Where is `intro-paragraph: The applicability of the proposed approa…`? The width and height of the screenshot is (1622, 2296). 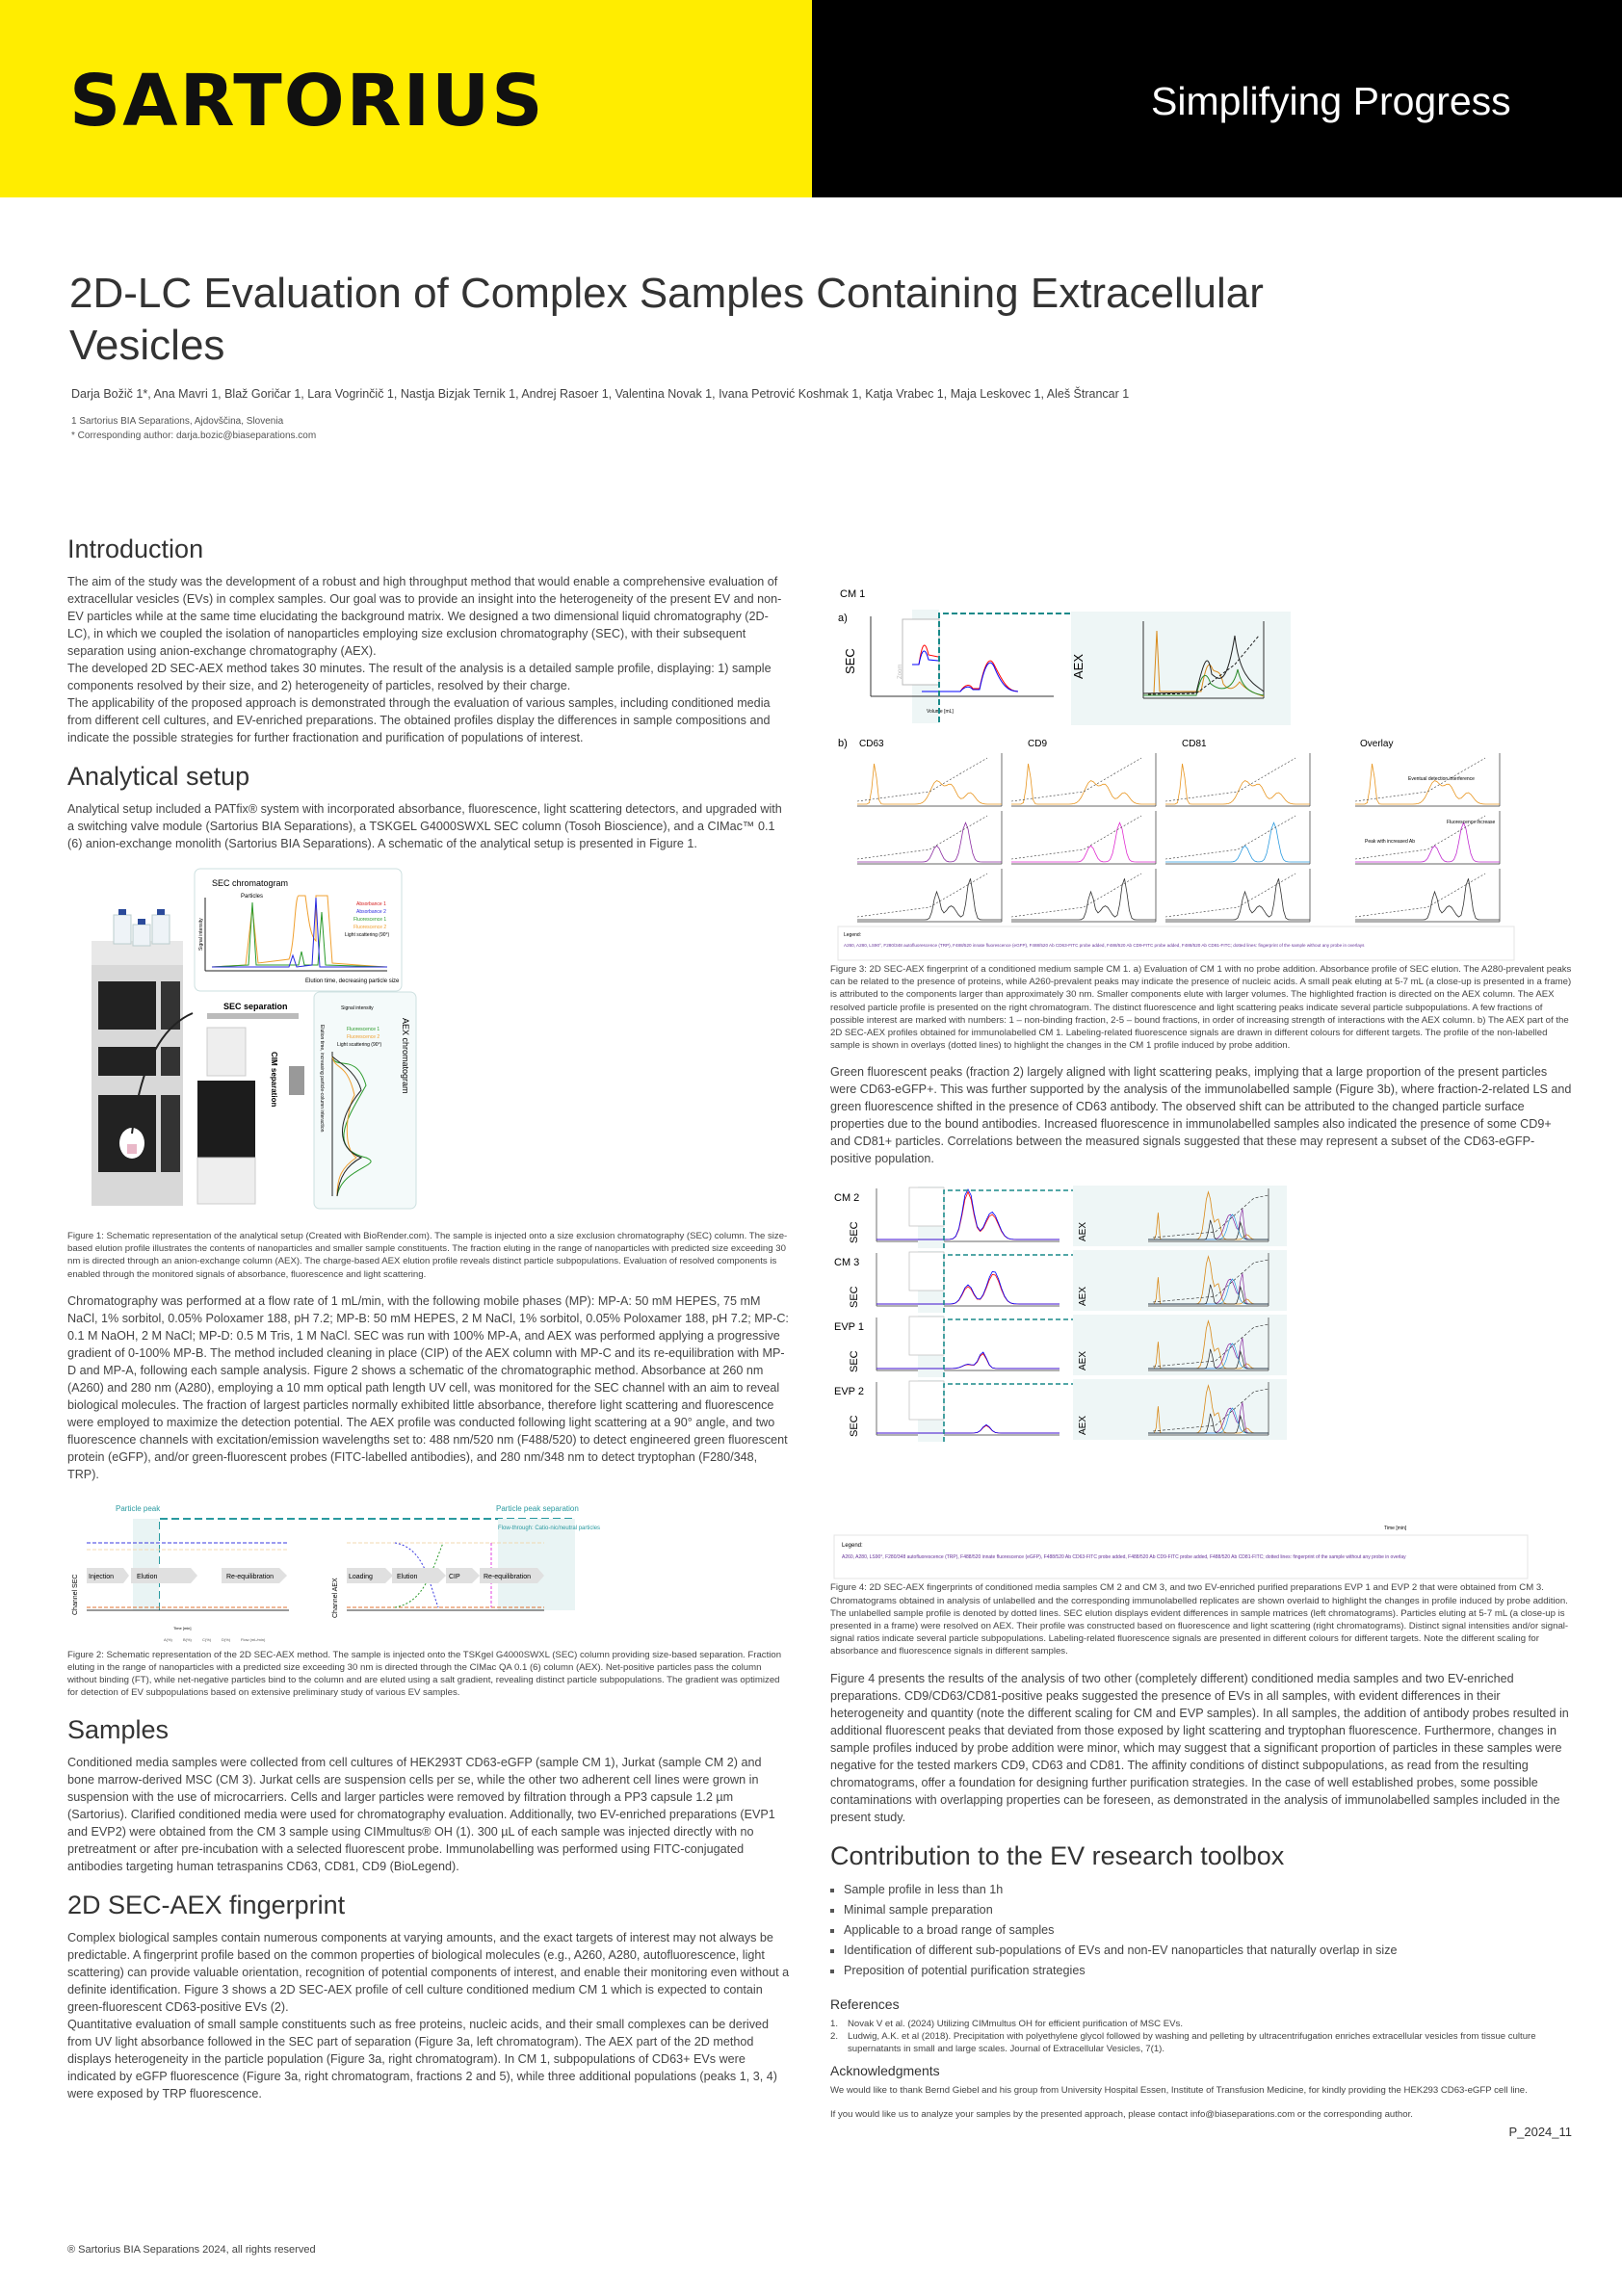 intro-paragraph: The applicability of the proposed approa… is located at coordinates (419, 720).